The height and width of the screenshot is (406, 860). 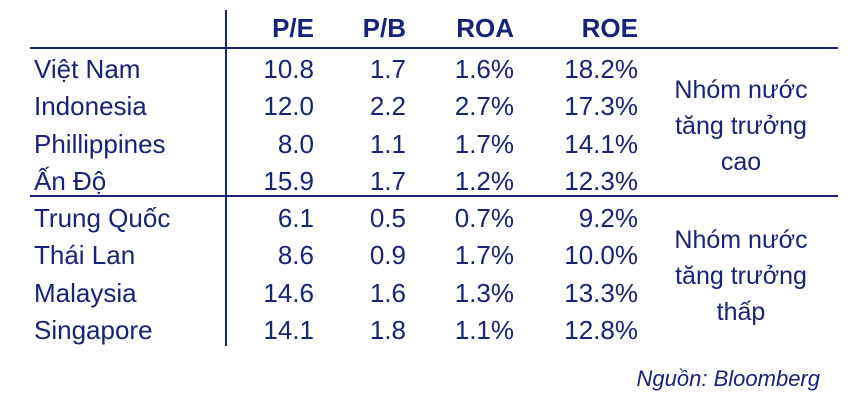 What do you see at coordinates (484, 106) in the screenshot?
I see `cell-roa: 2.7%` at bounding box center [484, 106].